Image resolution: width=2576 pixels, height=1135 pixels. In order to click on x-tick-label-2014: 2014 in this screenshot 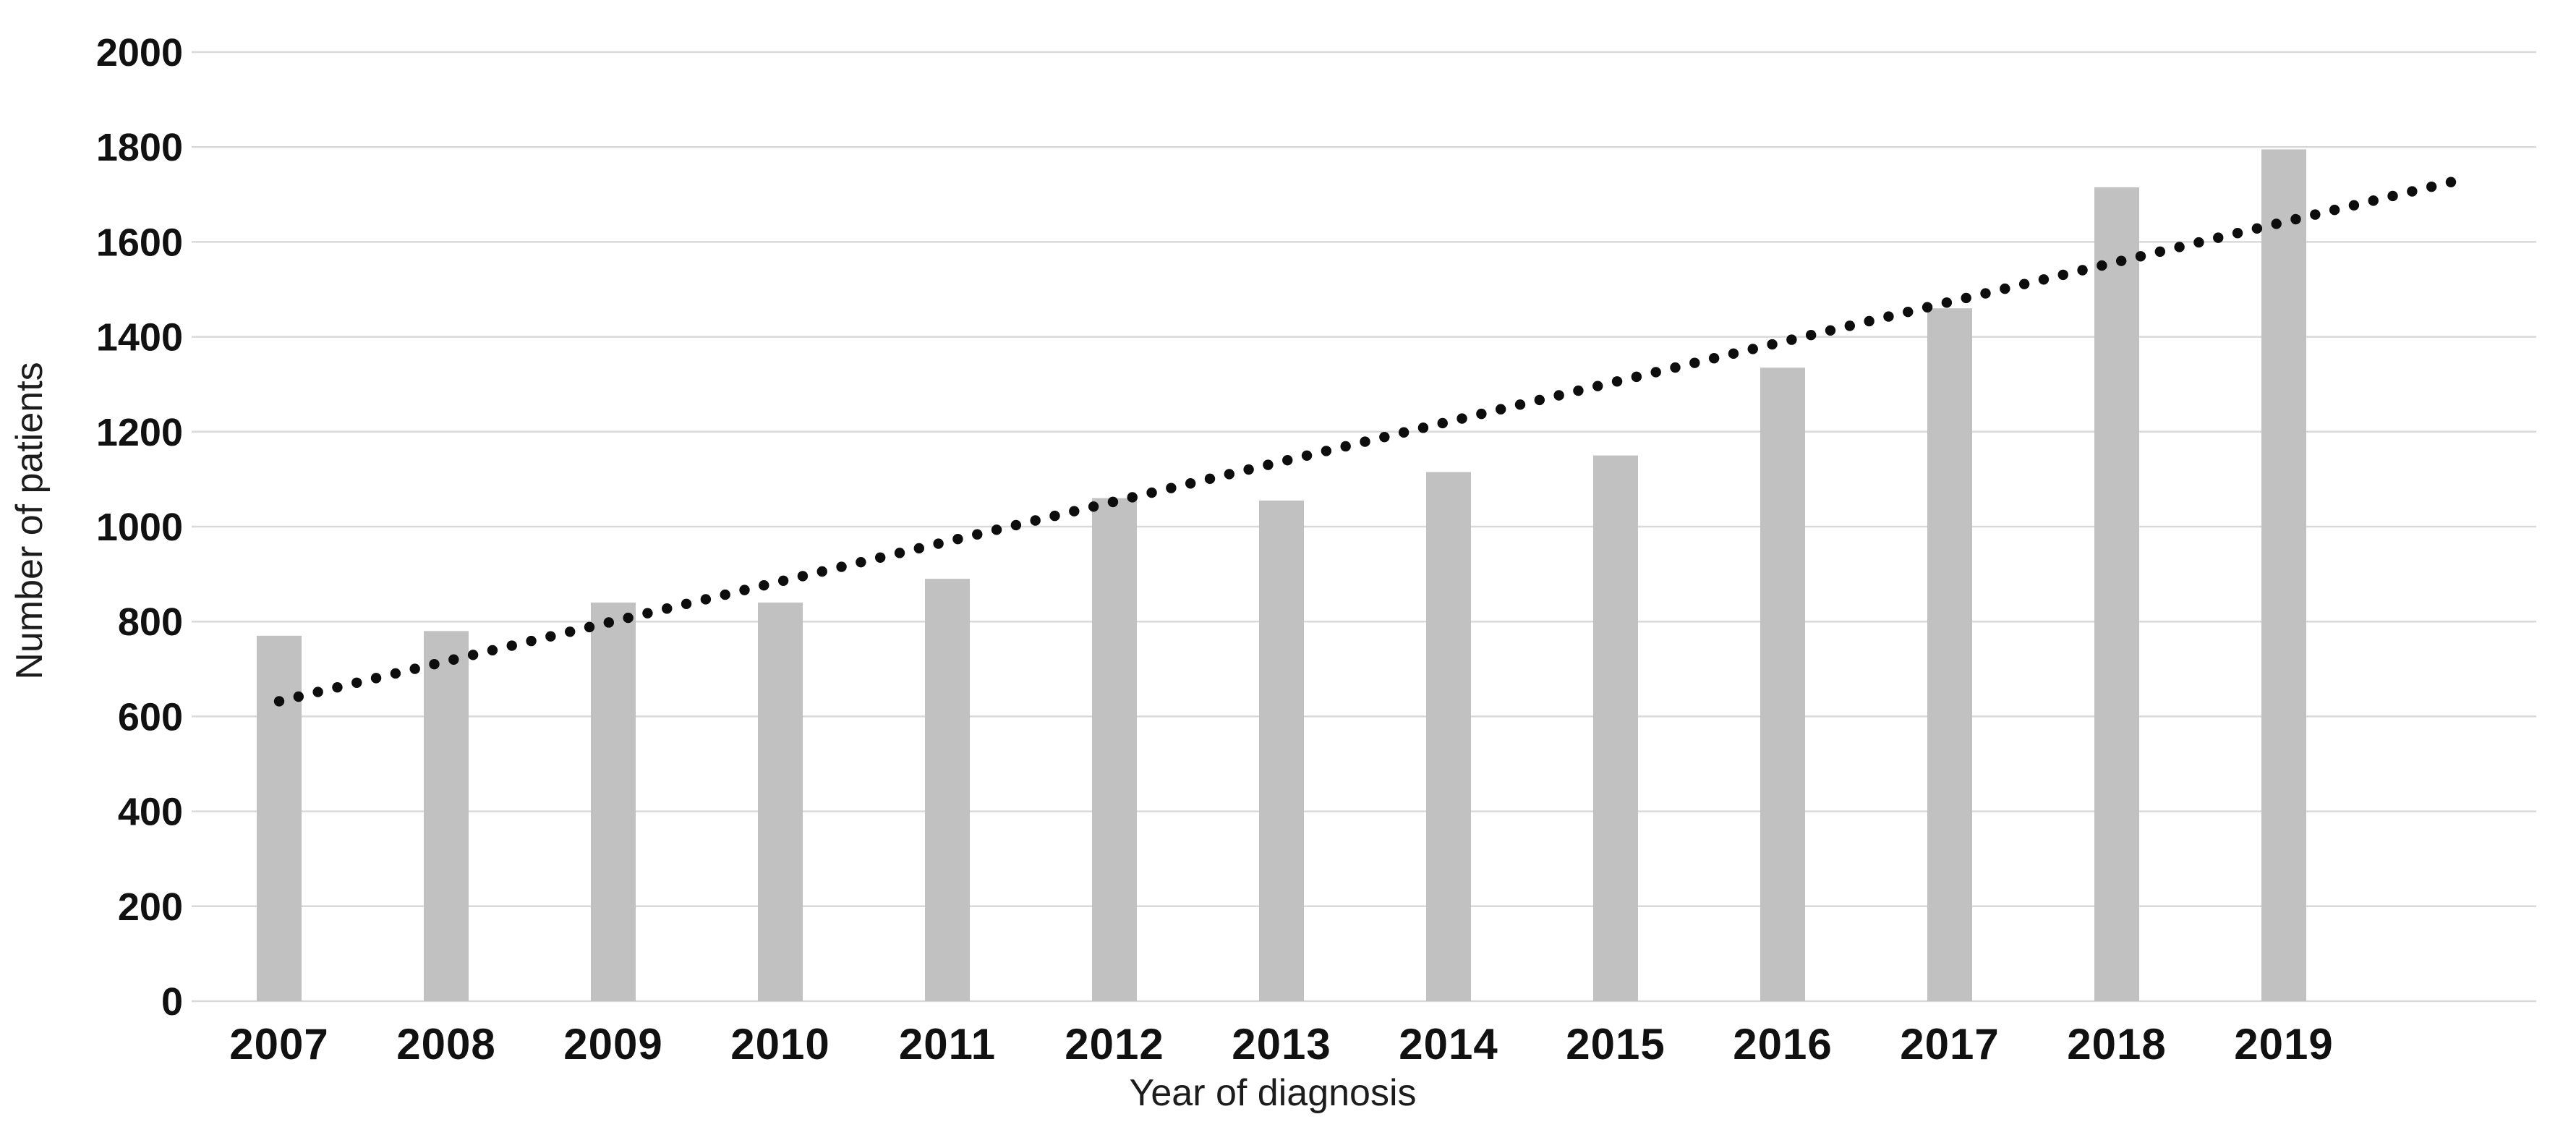, I will do `click(1449, 1044)`.